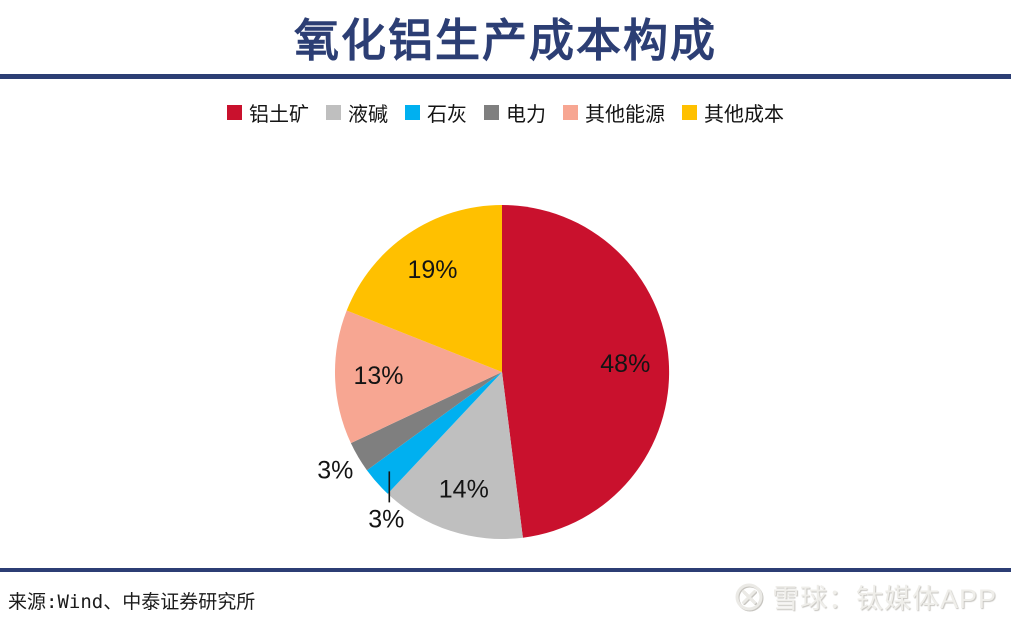  Describe the element at coordinates (505, 40) in the screenshot. I see `chart-title: 氧化铝生产成本构成` at that location.